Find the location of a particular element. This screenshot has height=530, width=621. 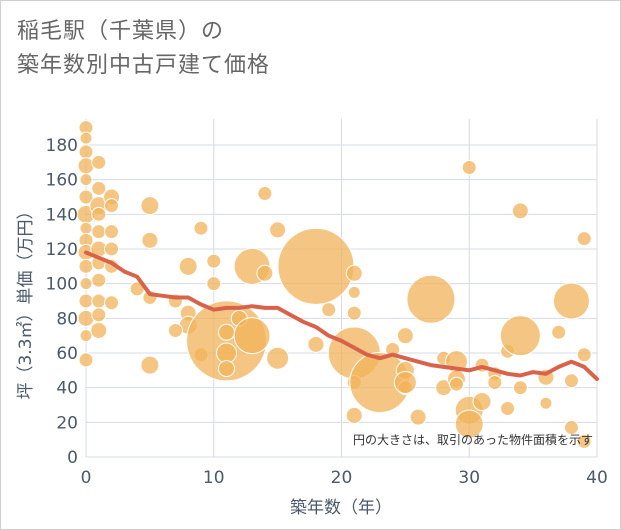

x-axis-ticks: 0 10 20 30 40 is located at coordinates (344, 478).